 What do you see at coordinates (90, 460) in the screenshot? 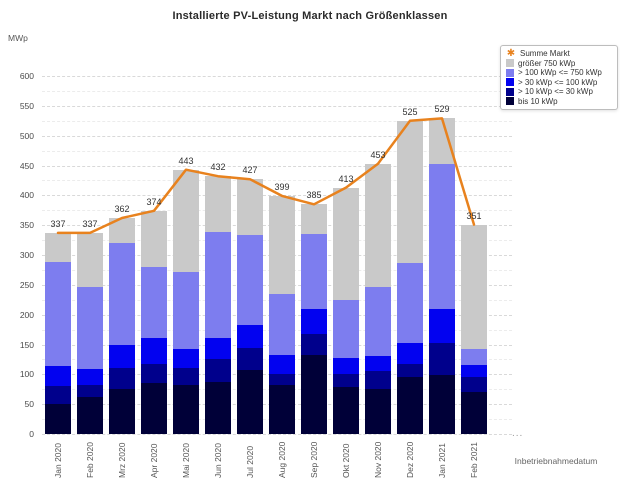
I see `x-tick-label-feb-2020: Feb 2020` at bounding box center [90, 460].